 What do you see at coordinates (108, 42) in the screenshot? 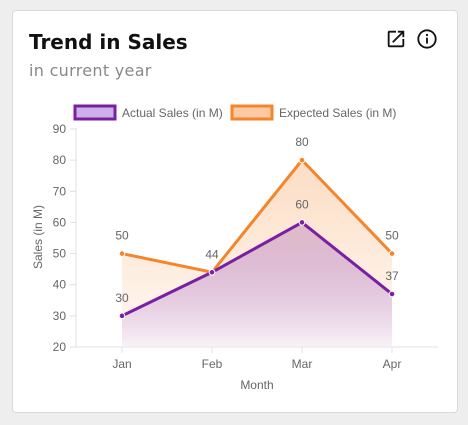
I see `card-title: Trend in Sales` at bounding box center [108, 42].